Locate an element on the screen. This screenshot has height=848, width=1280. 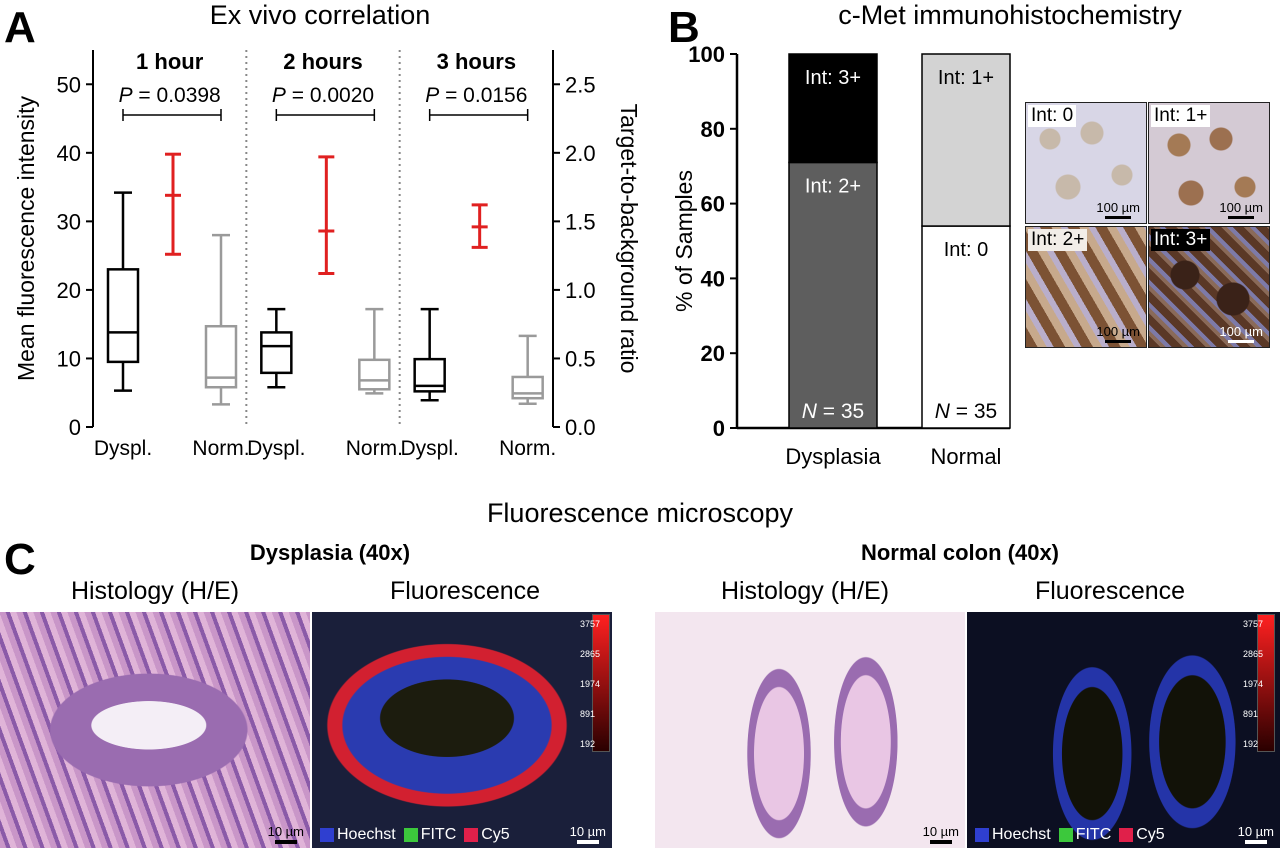
group-title: 1 hour is located at coordinates (170, 61).